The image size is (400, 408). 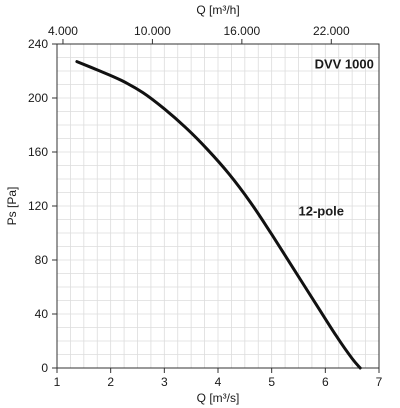 I want to click on x-tick-label: 2, so click(x=110, y=382).